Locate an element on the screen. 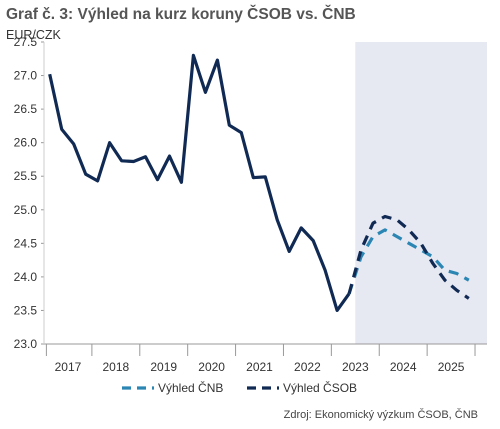 The height and width of the screenshot is (429, 500). y-tick-label: 25.0 is located at coordinates (26, 210).